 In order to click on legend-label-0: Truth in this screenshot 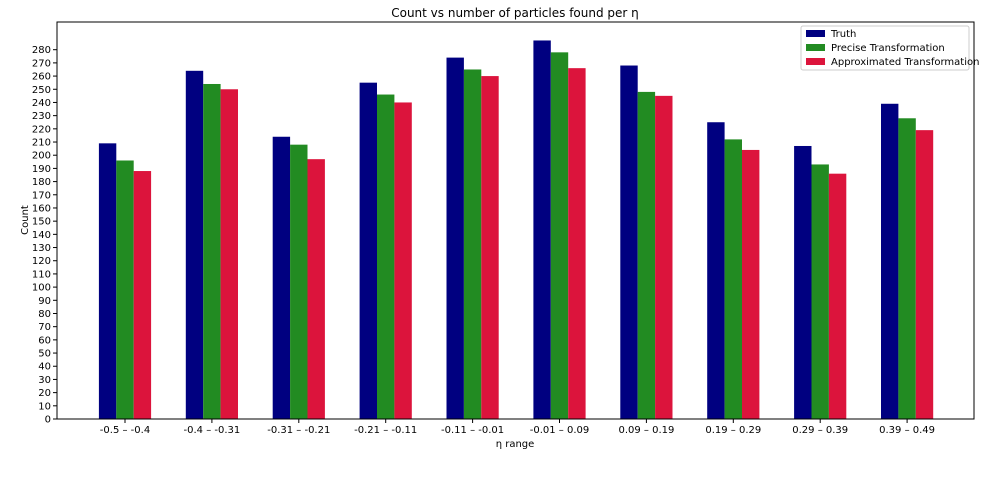, I will do `click(843, 34)`.